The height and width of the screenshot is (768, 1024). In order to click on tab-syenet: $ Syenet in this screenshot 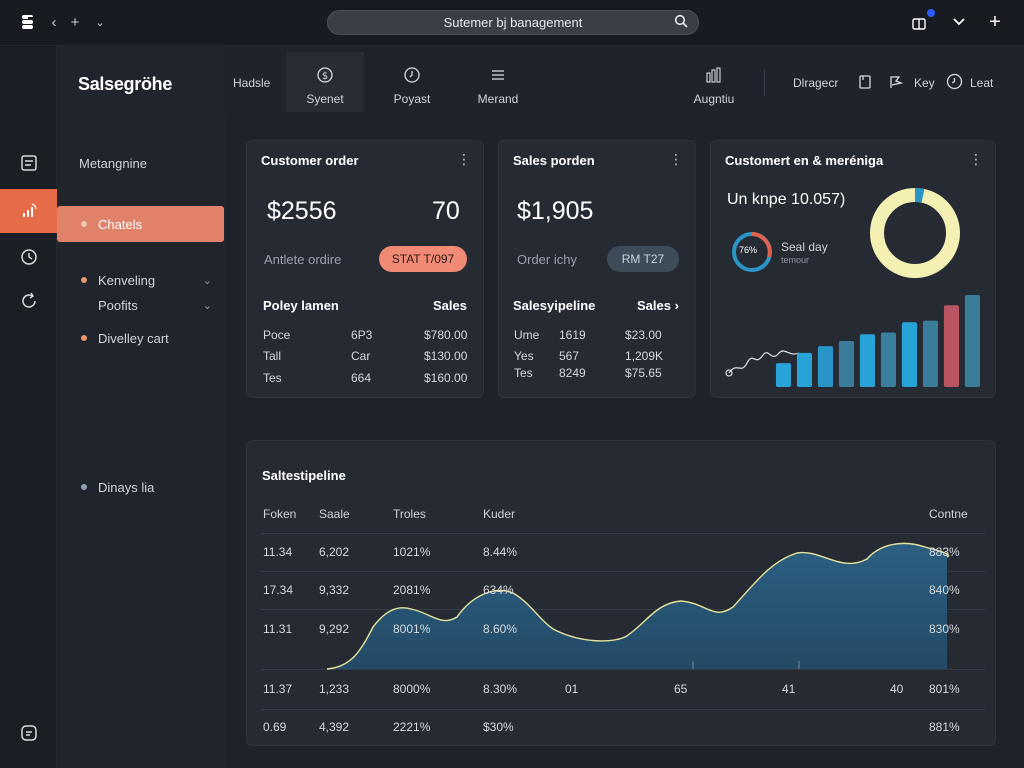, I will do `click(325, 82)`.